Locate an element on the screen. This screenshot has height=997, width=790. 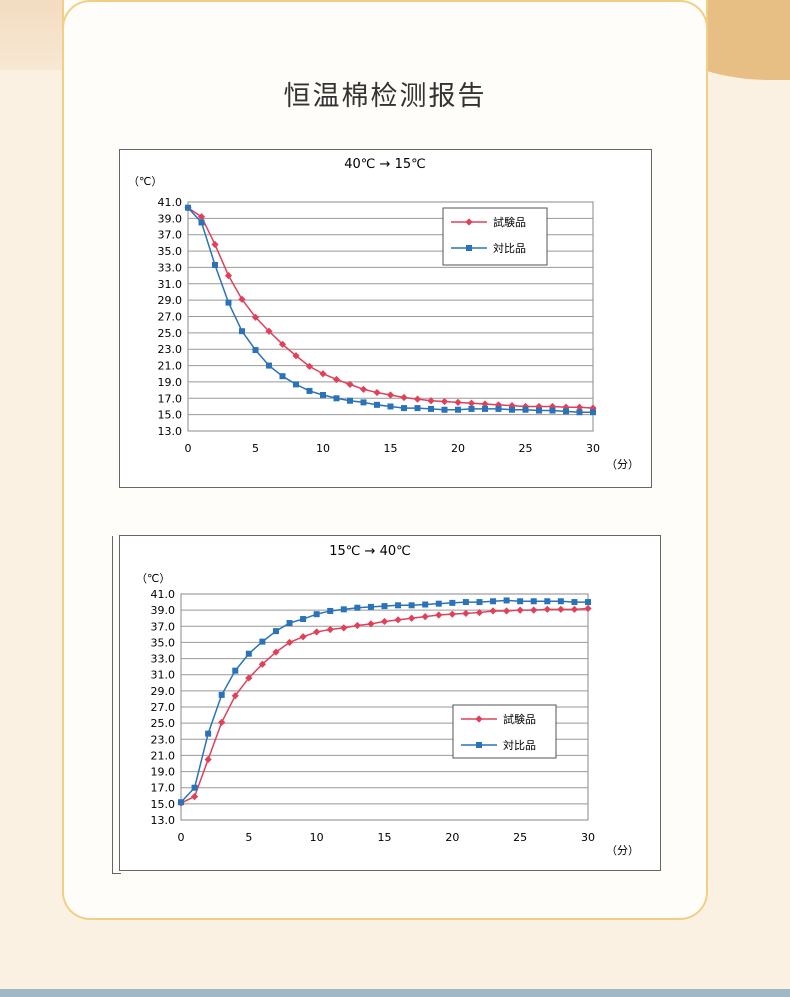
y-tick-label: 37.0 is located at coordinates (163, 626).